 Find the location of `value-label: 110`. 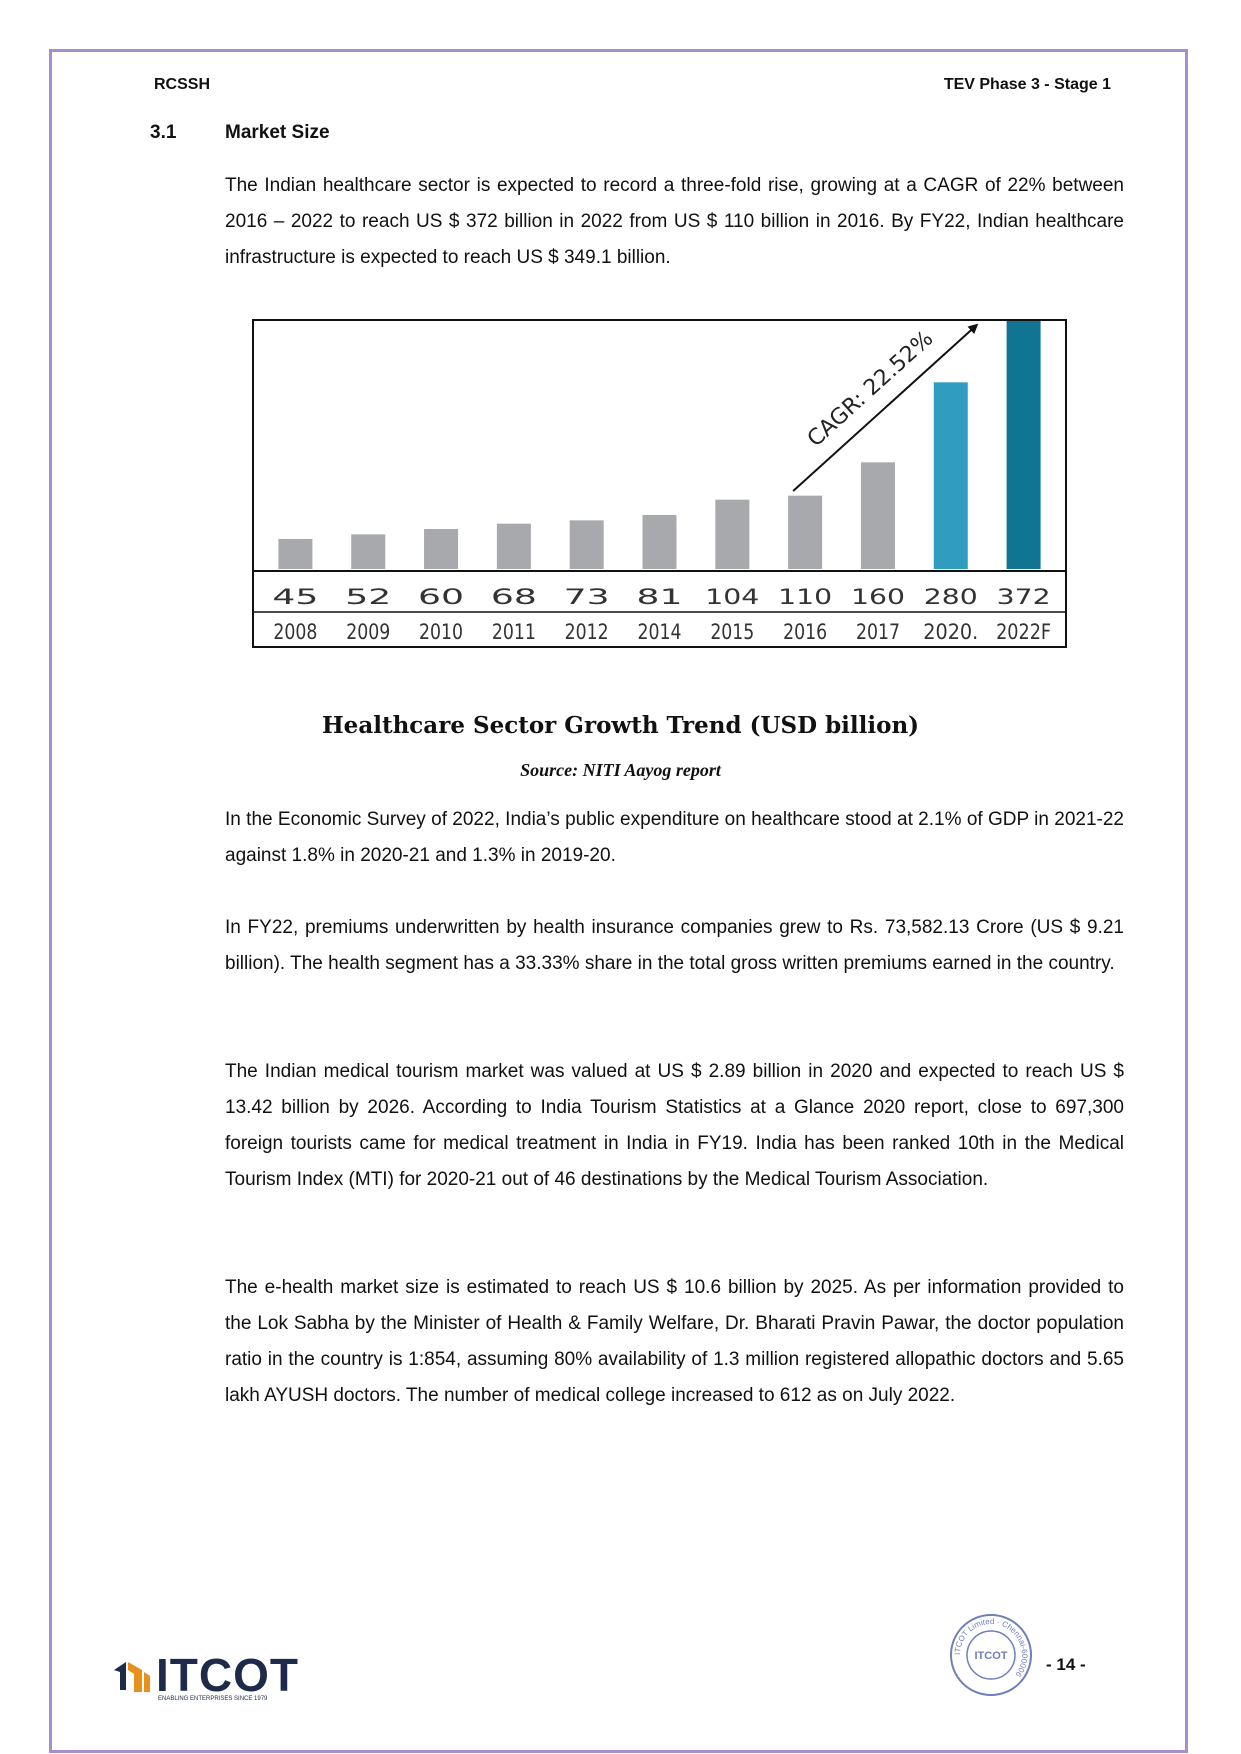

value-label: 110 is located at coordinates (805, 597).